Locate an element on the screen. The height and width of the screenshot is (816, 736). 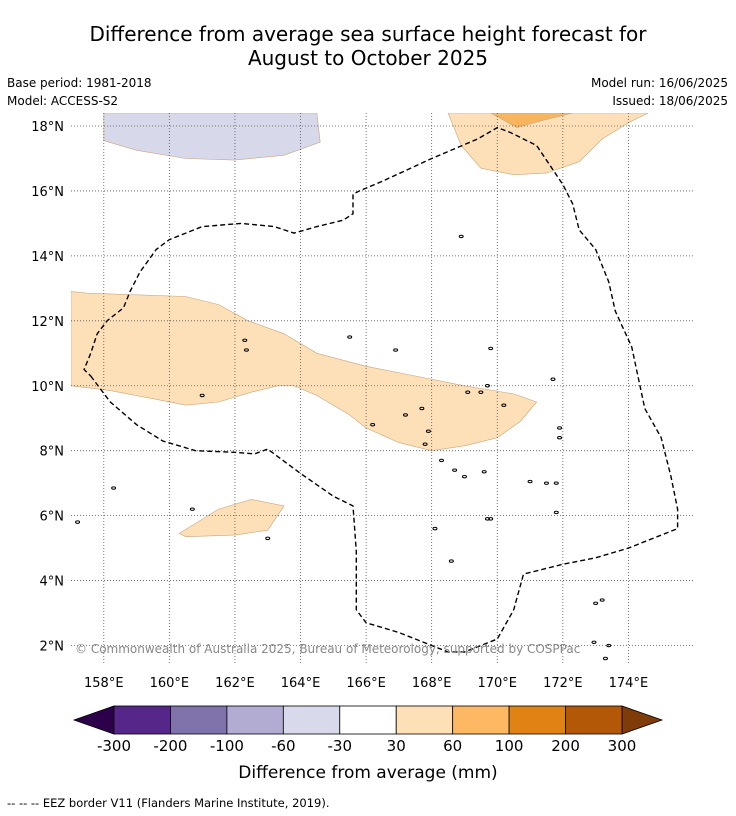
colorbar-tick-label: -30 is located at coordinates (340, 746).